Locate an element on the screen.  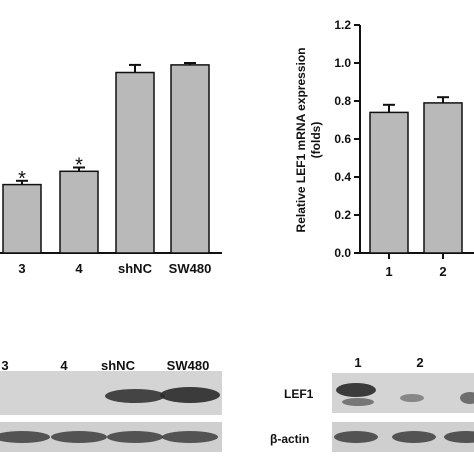
lef1-band-sw480 is located at coordinates (190, 395).